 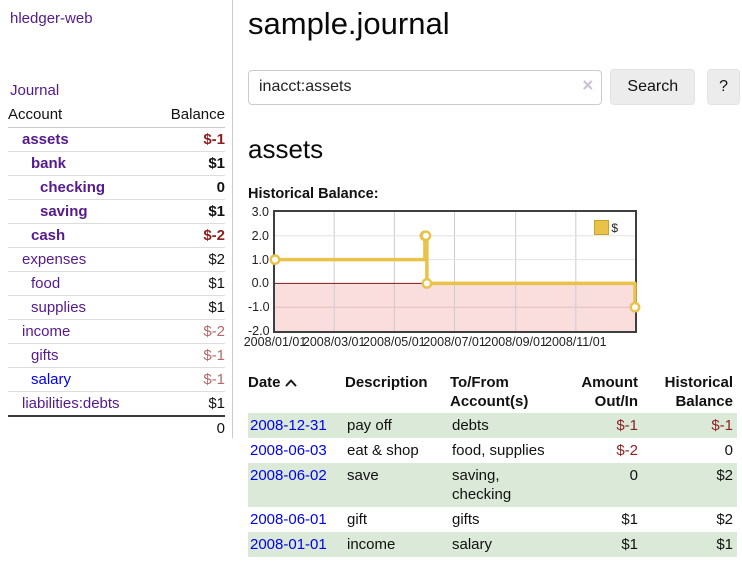 What do you see at coordinates (575, 342) in the screenshot?
I see `x-axis-tick-label: 2008/11/01` at bounding box center [575, 342].